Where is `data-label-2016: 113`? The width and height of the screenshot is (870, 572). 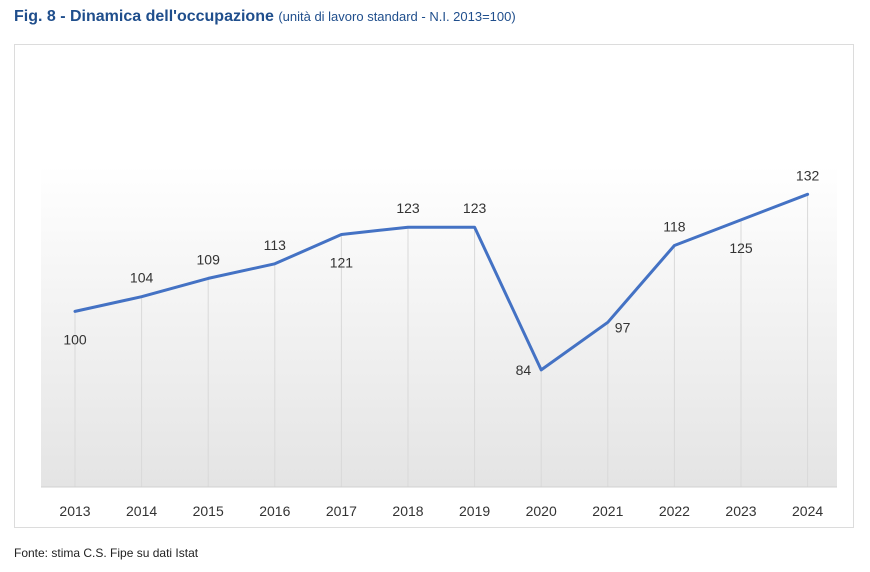
data-label-2016: 113 is located at coordinates (275, 245).